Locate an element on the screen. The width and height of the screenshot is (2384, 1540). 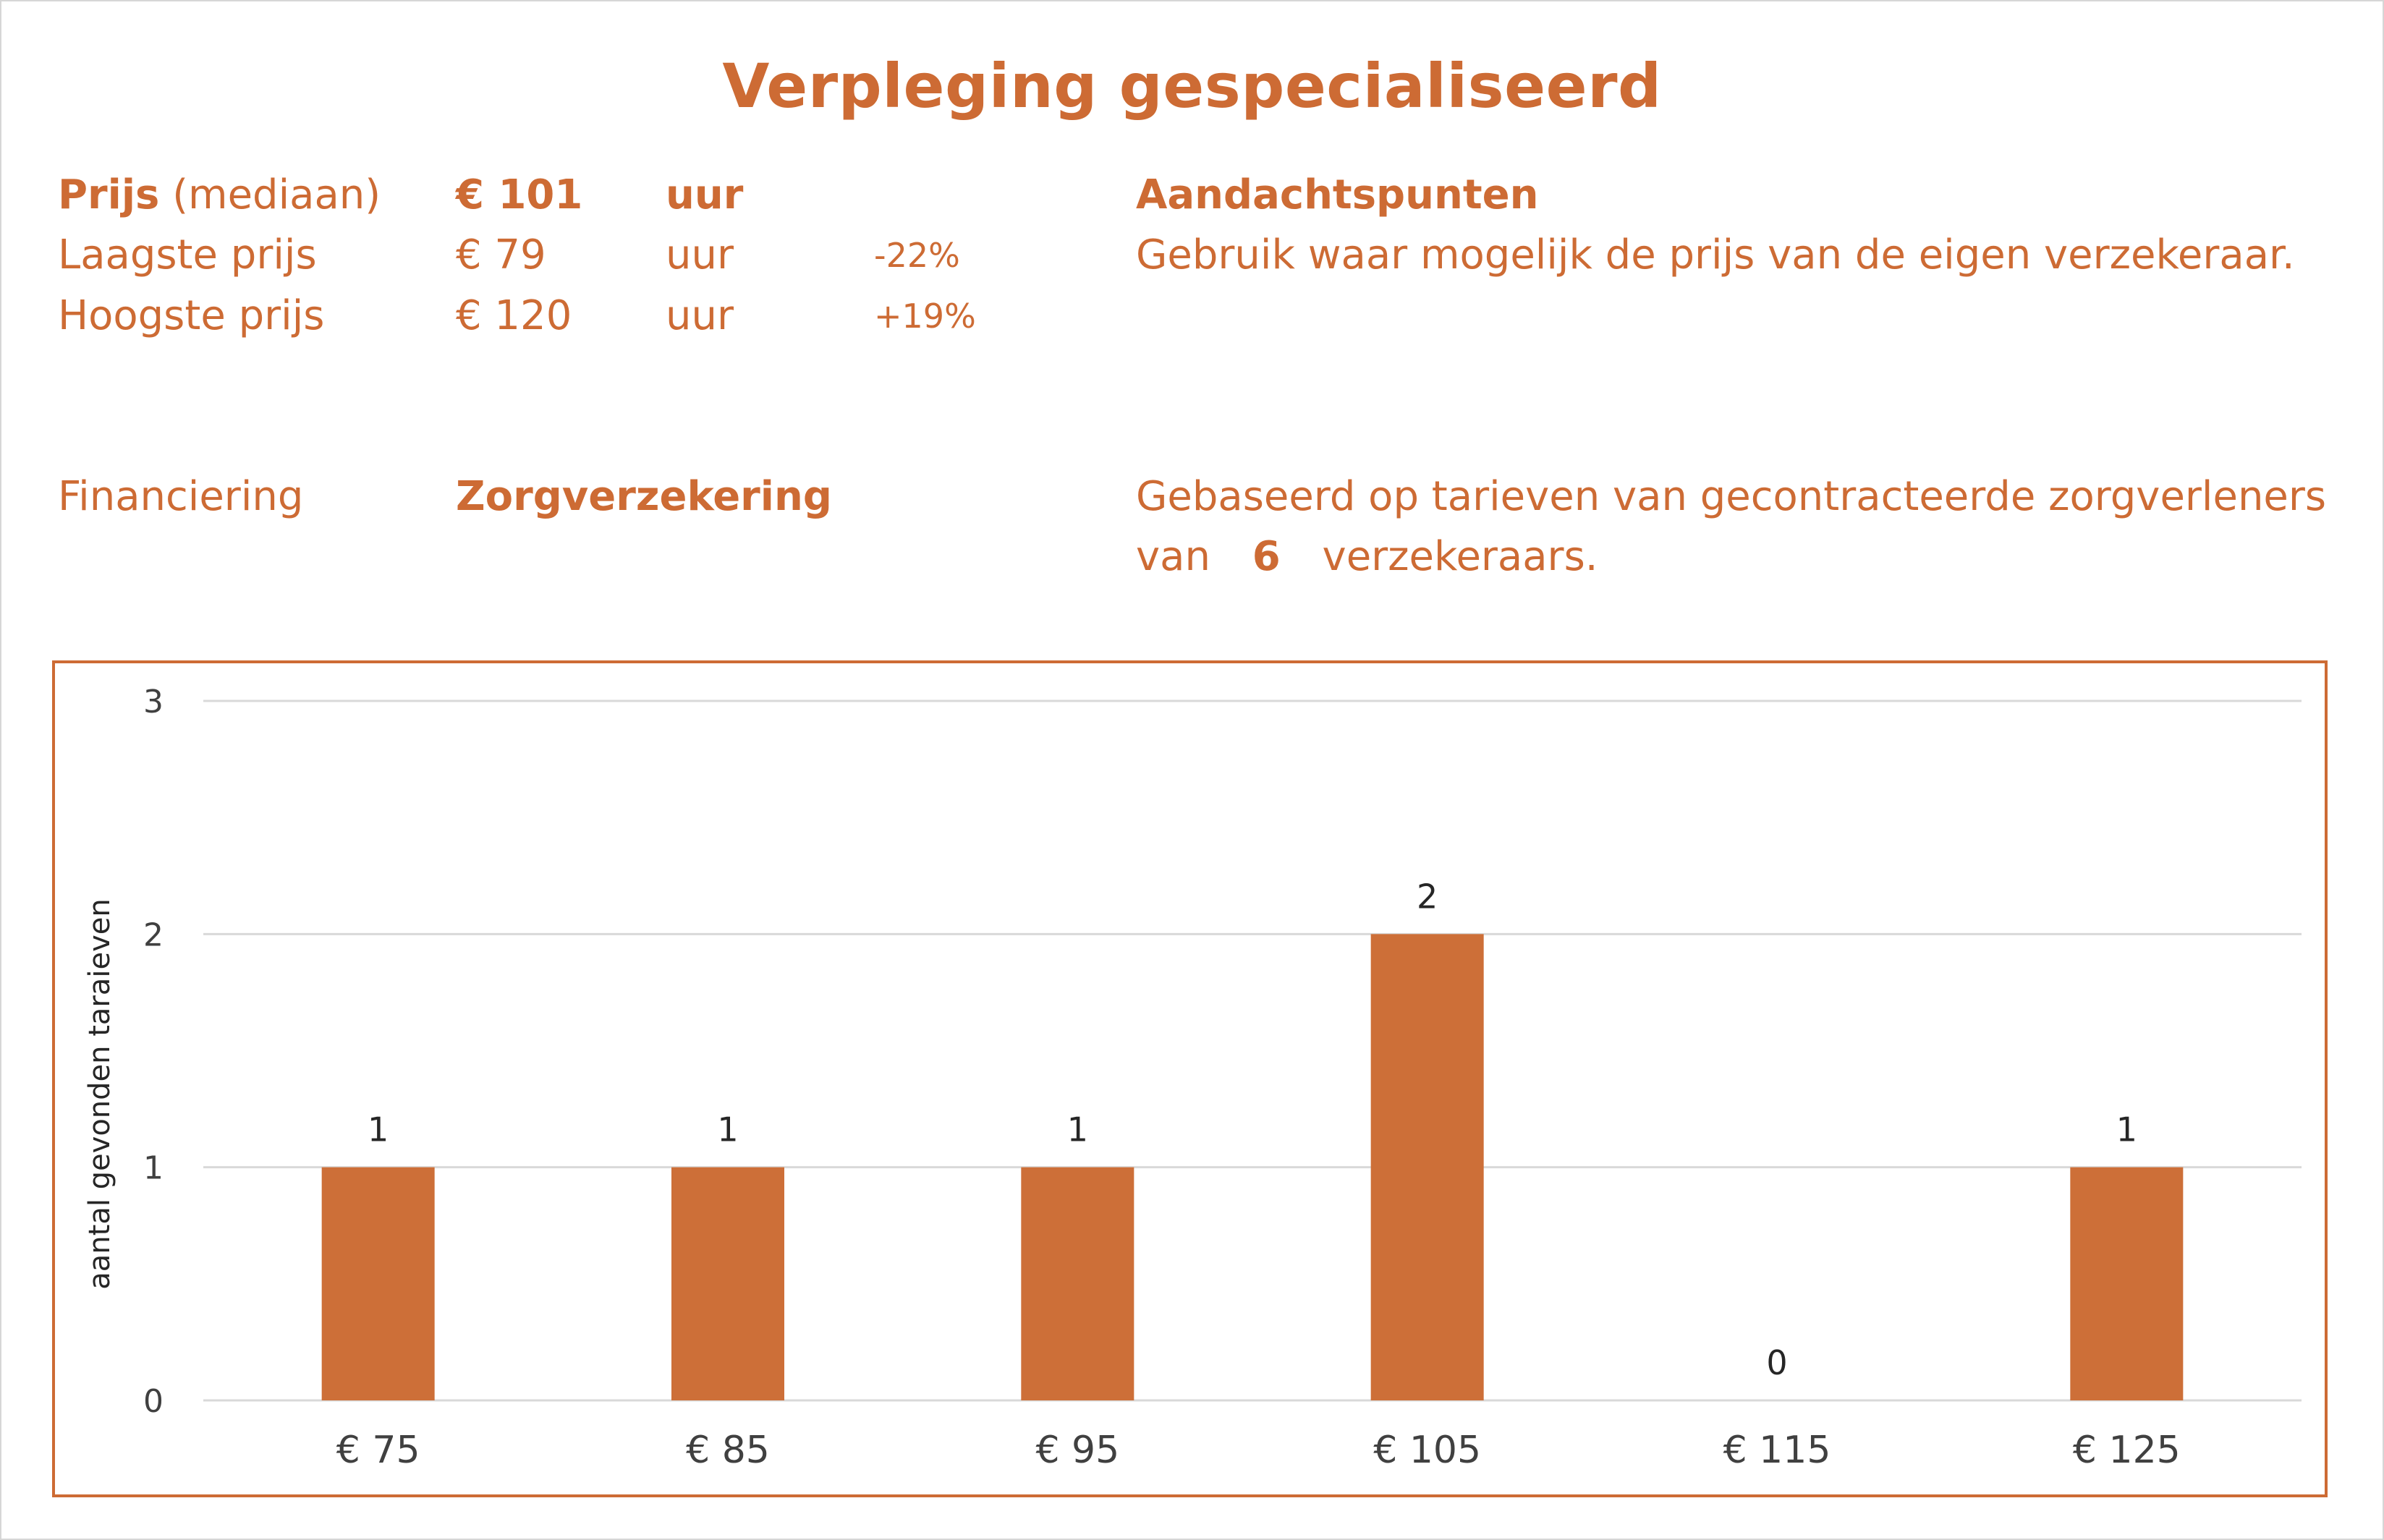
y-tick-label: 2 is located at coordinates (154, 934).